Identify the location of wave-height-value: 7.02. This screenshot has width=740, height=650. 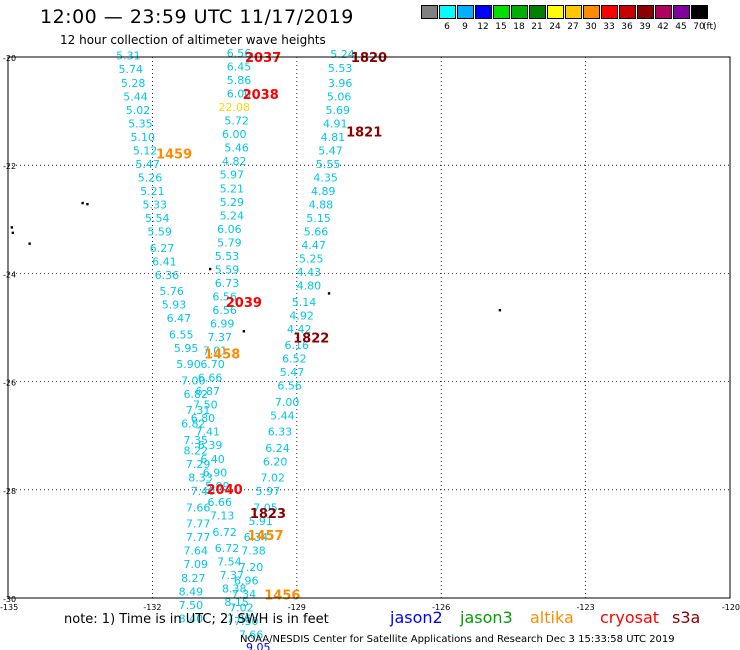
(272, 478).